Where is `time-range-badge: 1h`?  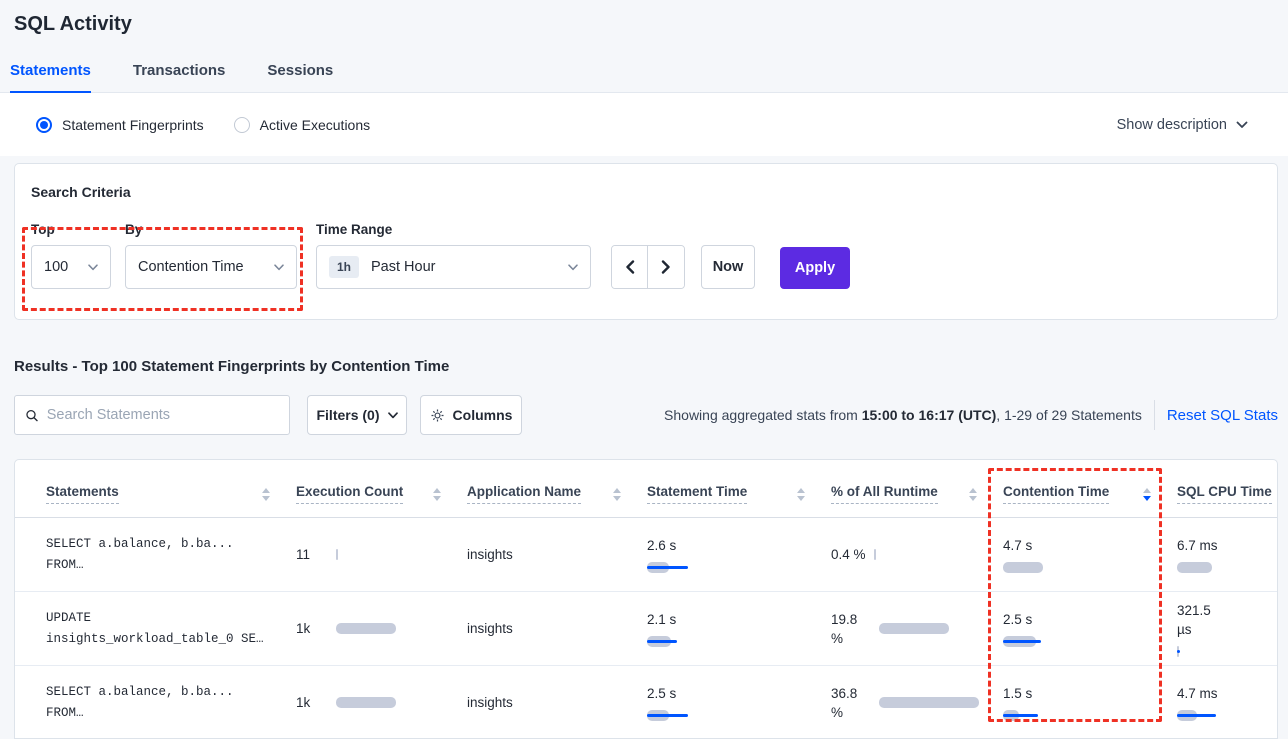 time-range-badge: 1h is located at coordinates (344, 267).